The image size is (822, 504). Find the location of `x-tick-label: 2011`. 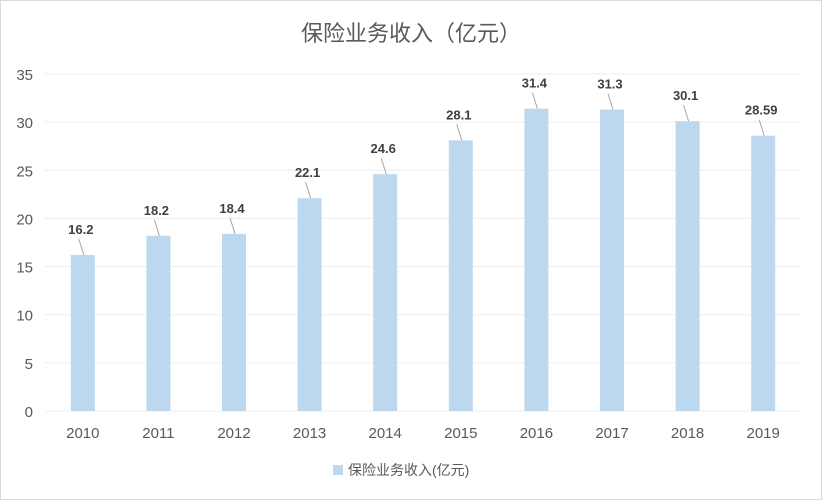

x-tick-label: 2011 is located at coordinates (158, 433).